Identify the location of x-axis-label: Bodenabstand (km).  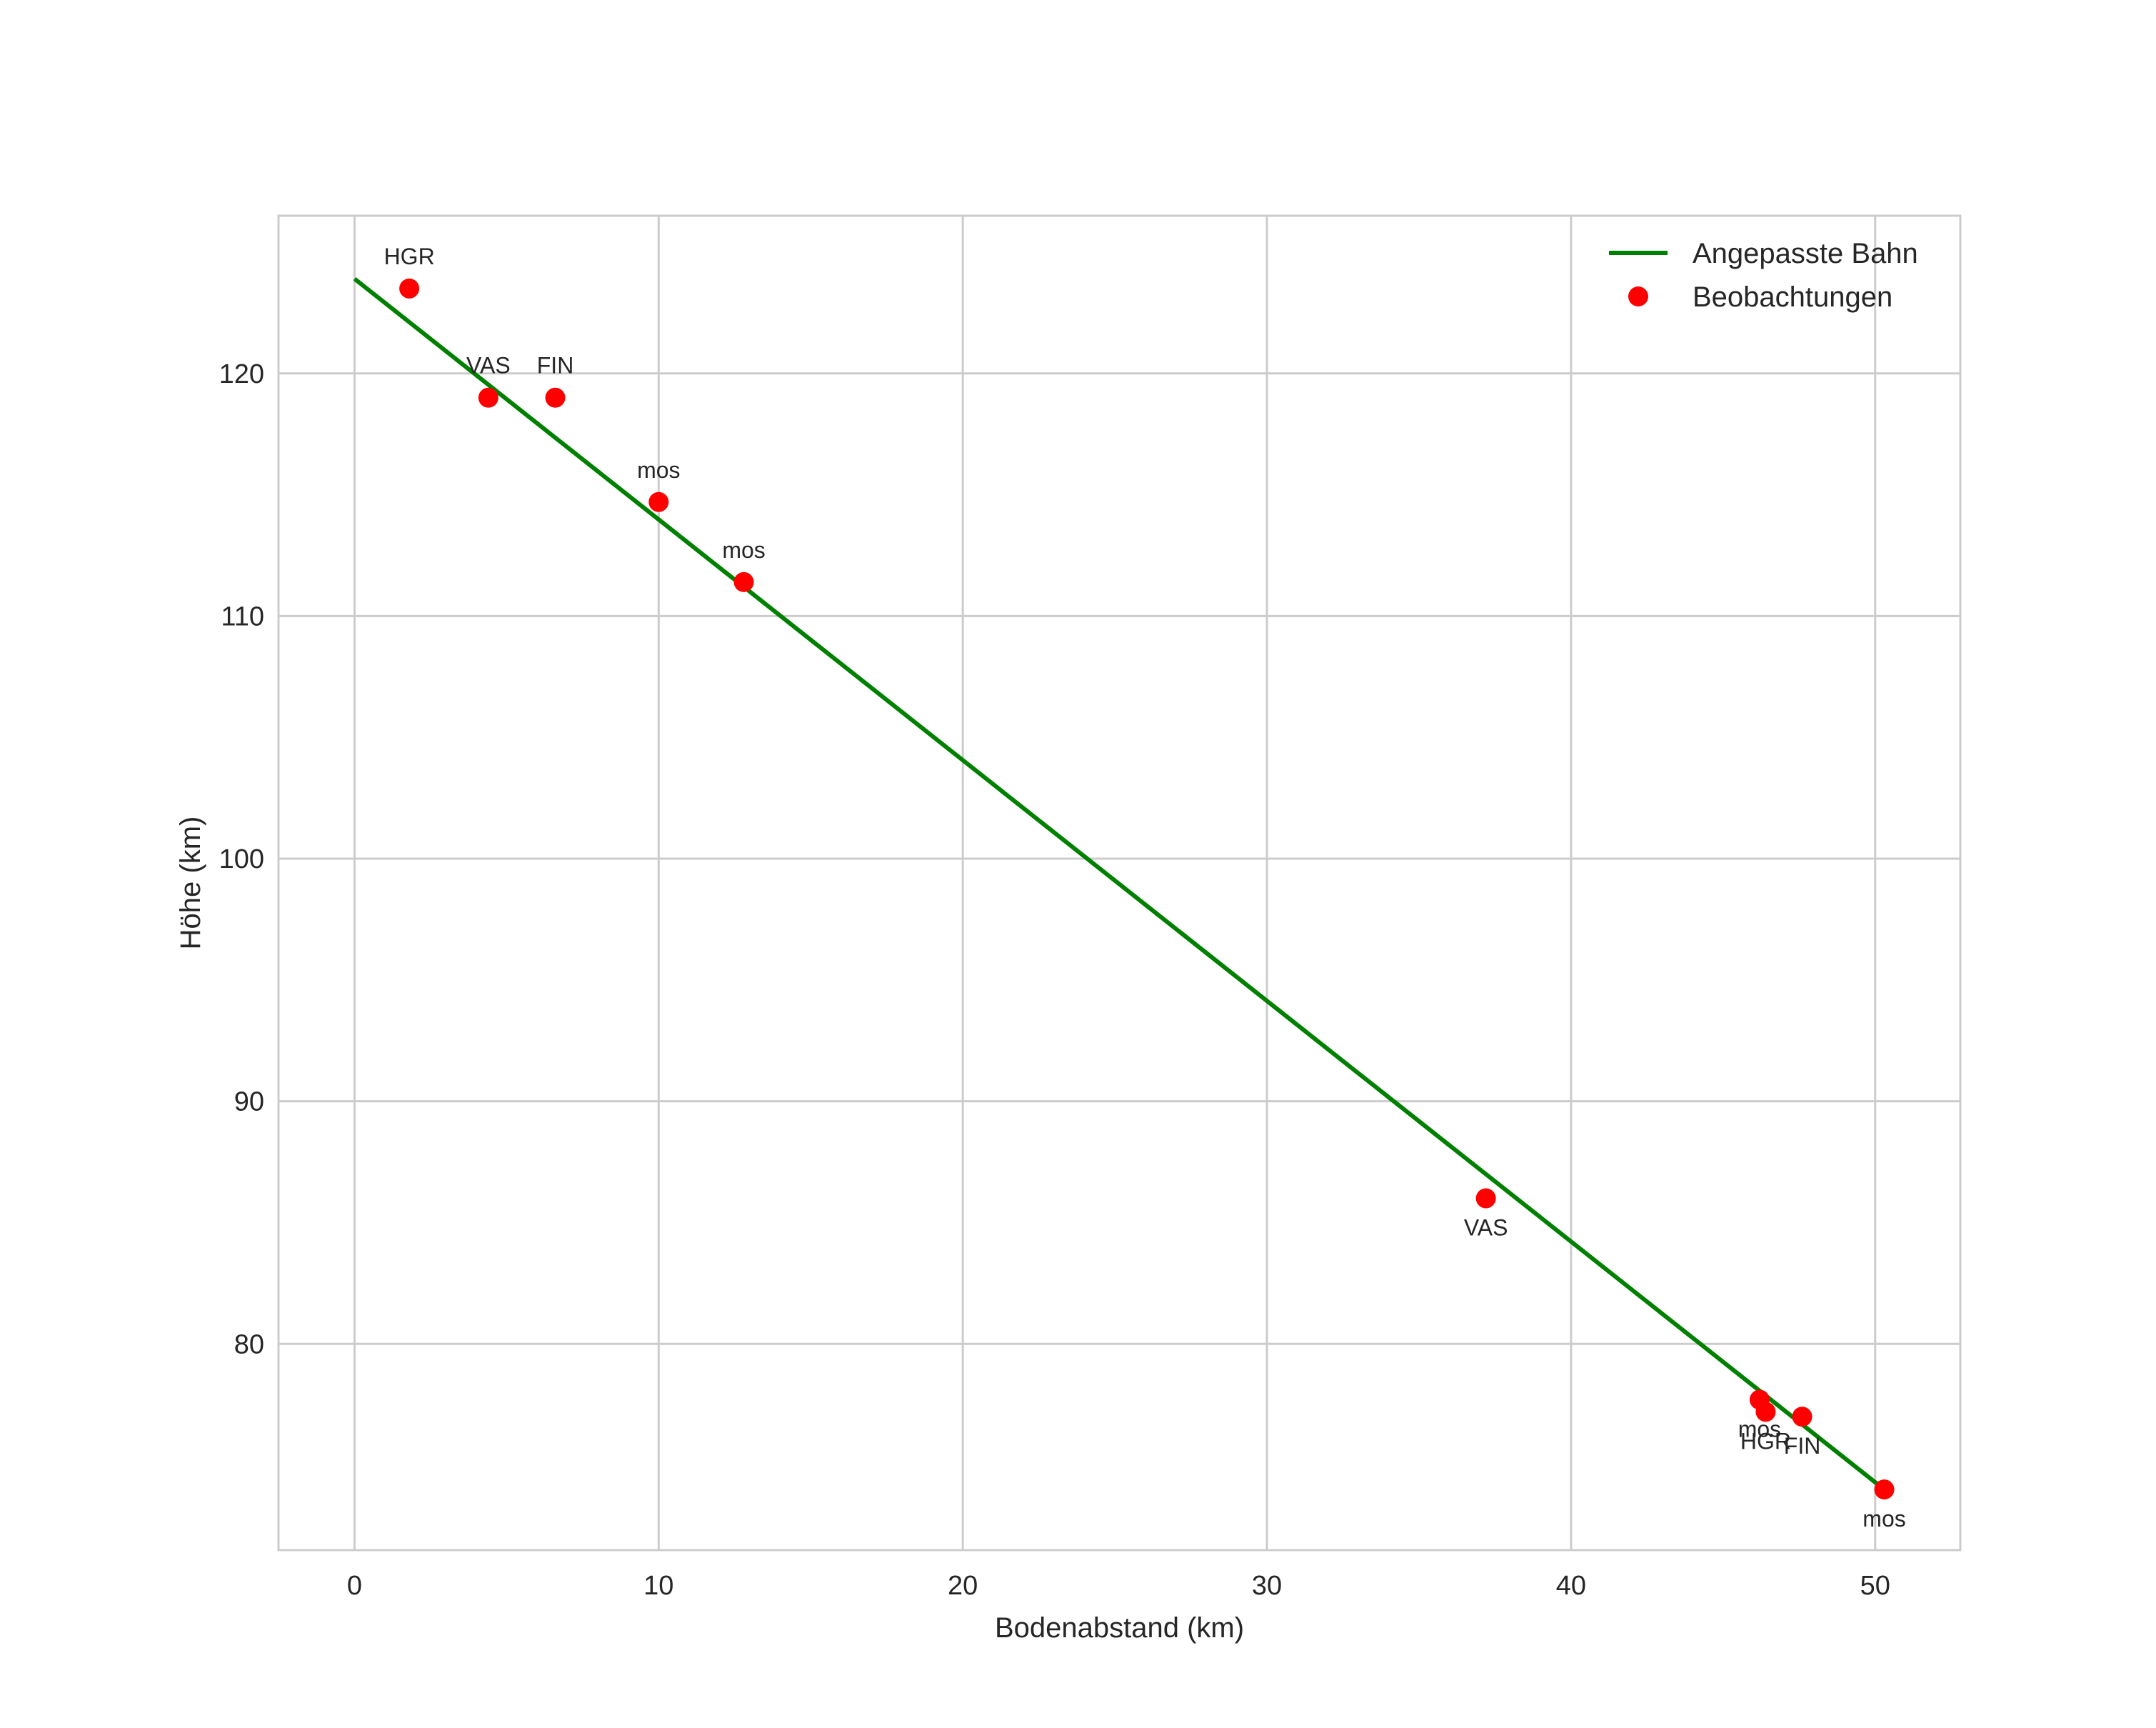
(1120, 1628).